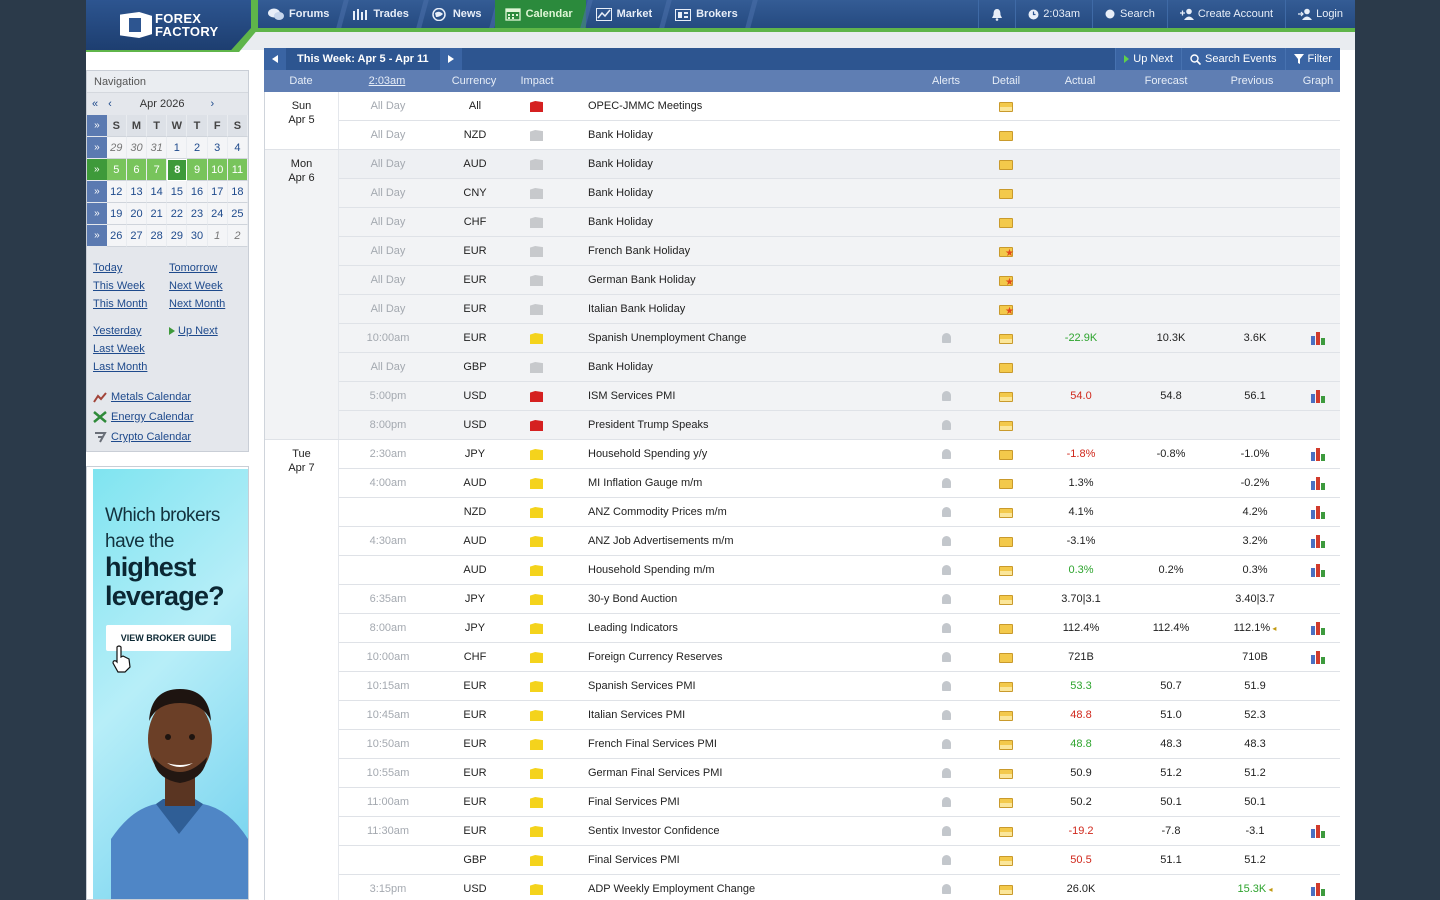 Image resolution: width=1440 pixels, height=900 pixels. I want to click on search-button: Search, so click(1129, 14).